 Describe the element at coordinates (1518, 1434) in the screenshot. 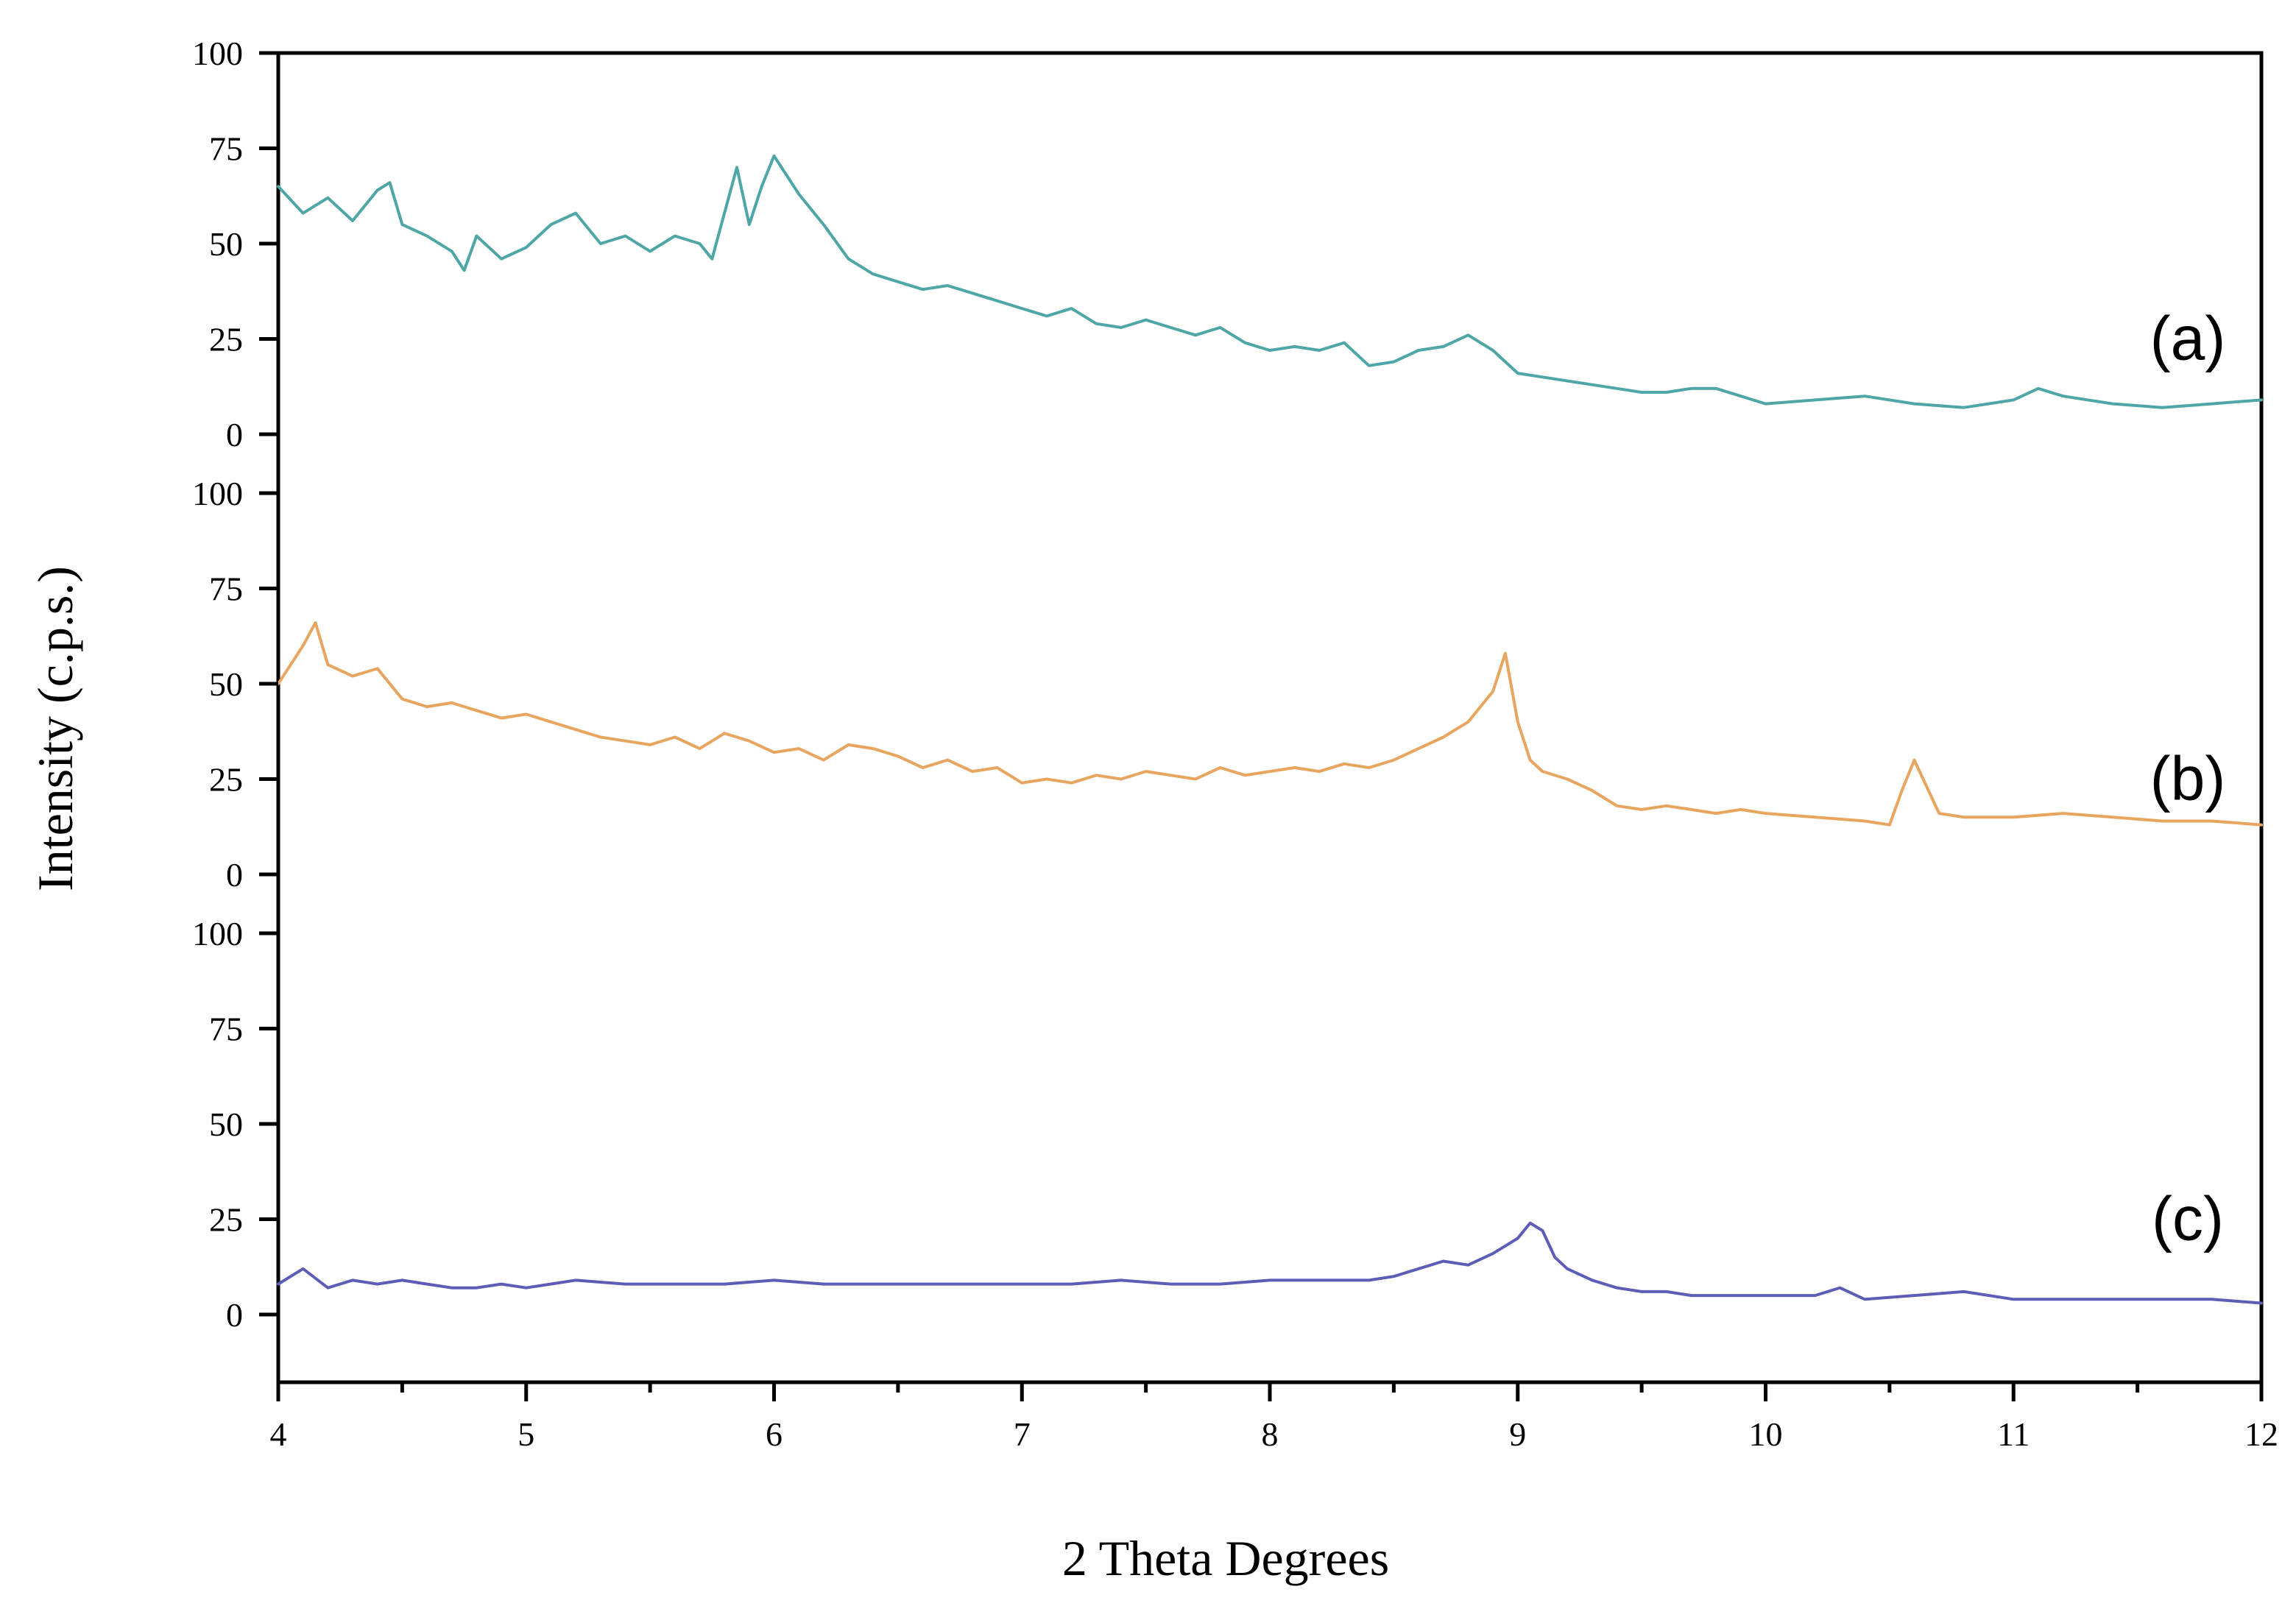

I see `x-tick-label: 9` at that location.